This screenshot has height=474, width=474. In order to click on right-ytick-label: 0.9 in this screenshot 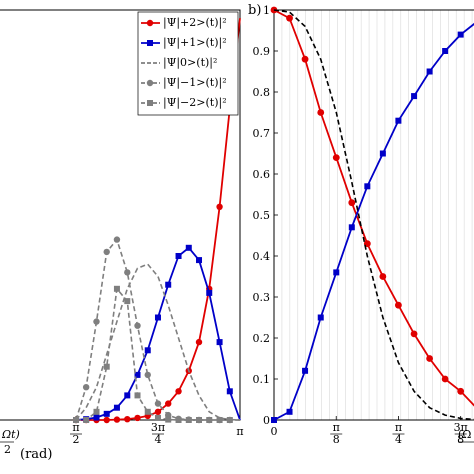, I will do `click(262, 51)`.